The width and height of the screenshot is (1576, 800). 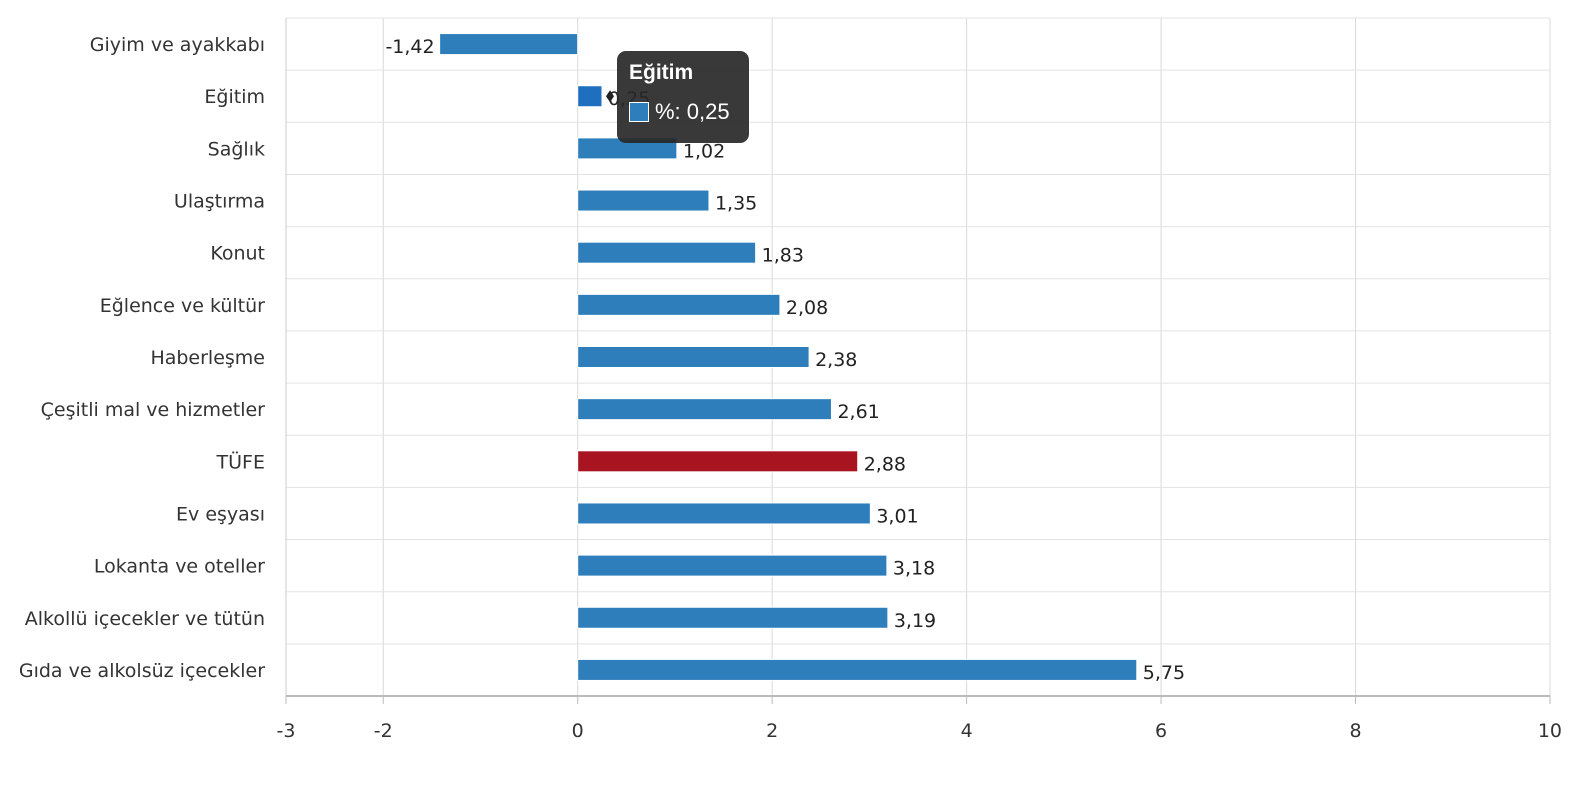 I want to click on category-label: Eğlence ve kültür, so click(x=182, y=306).